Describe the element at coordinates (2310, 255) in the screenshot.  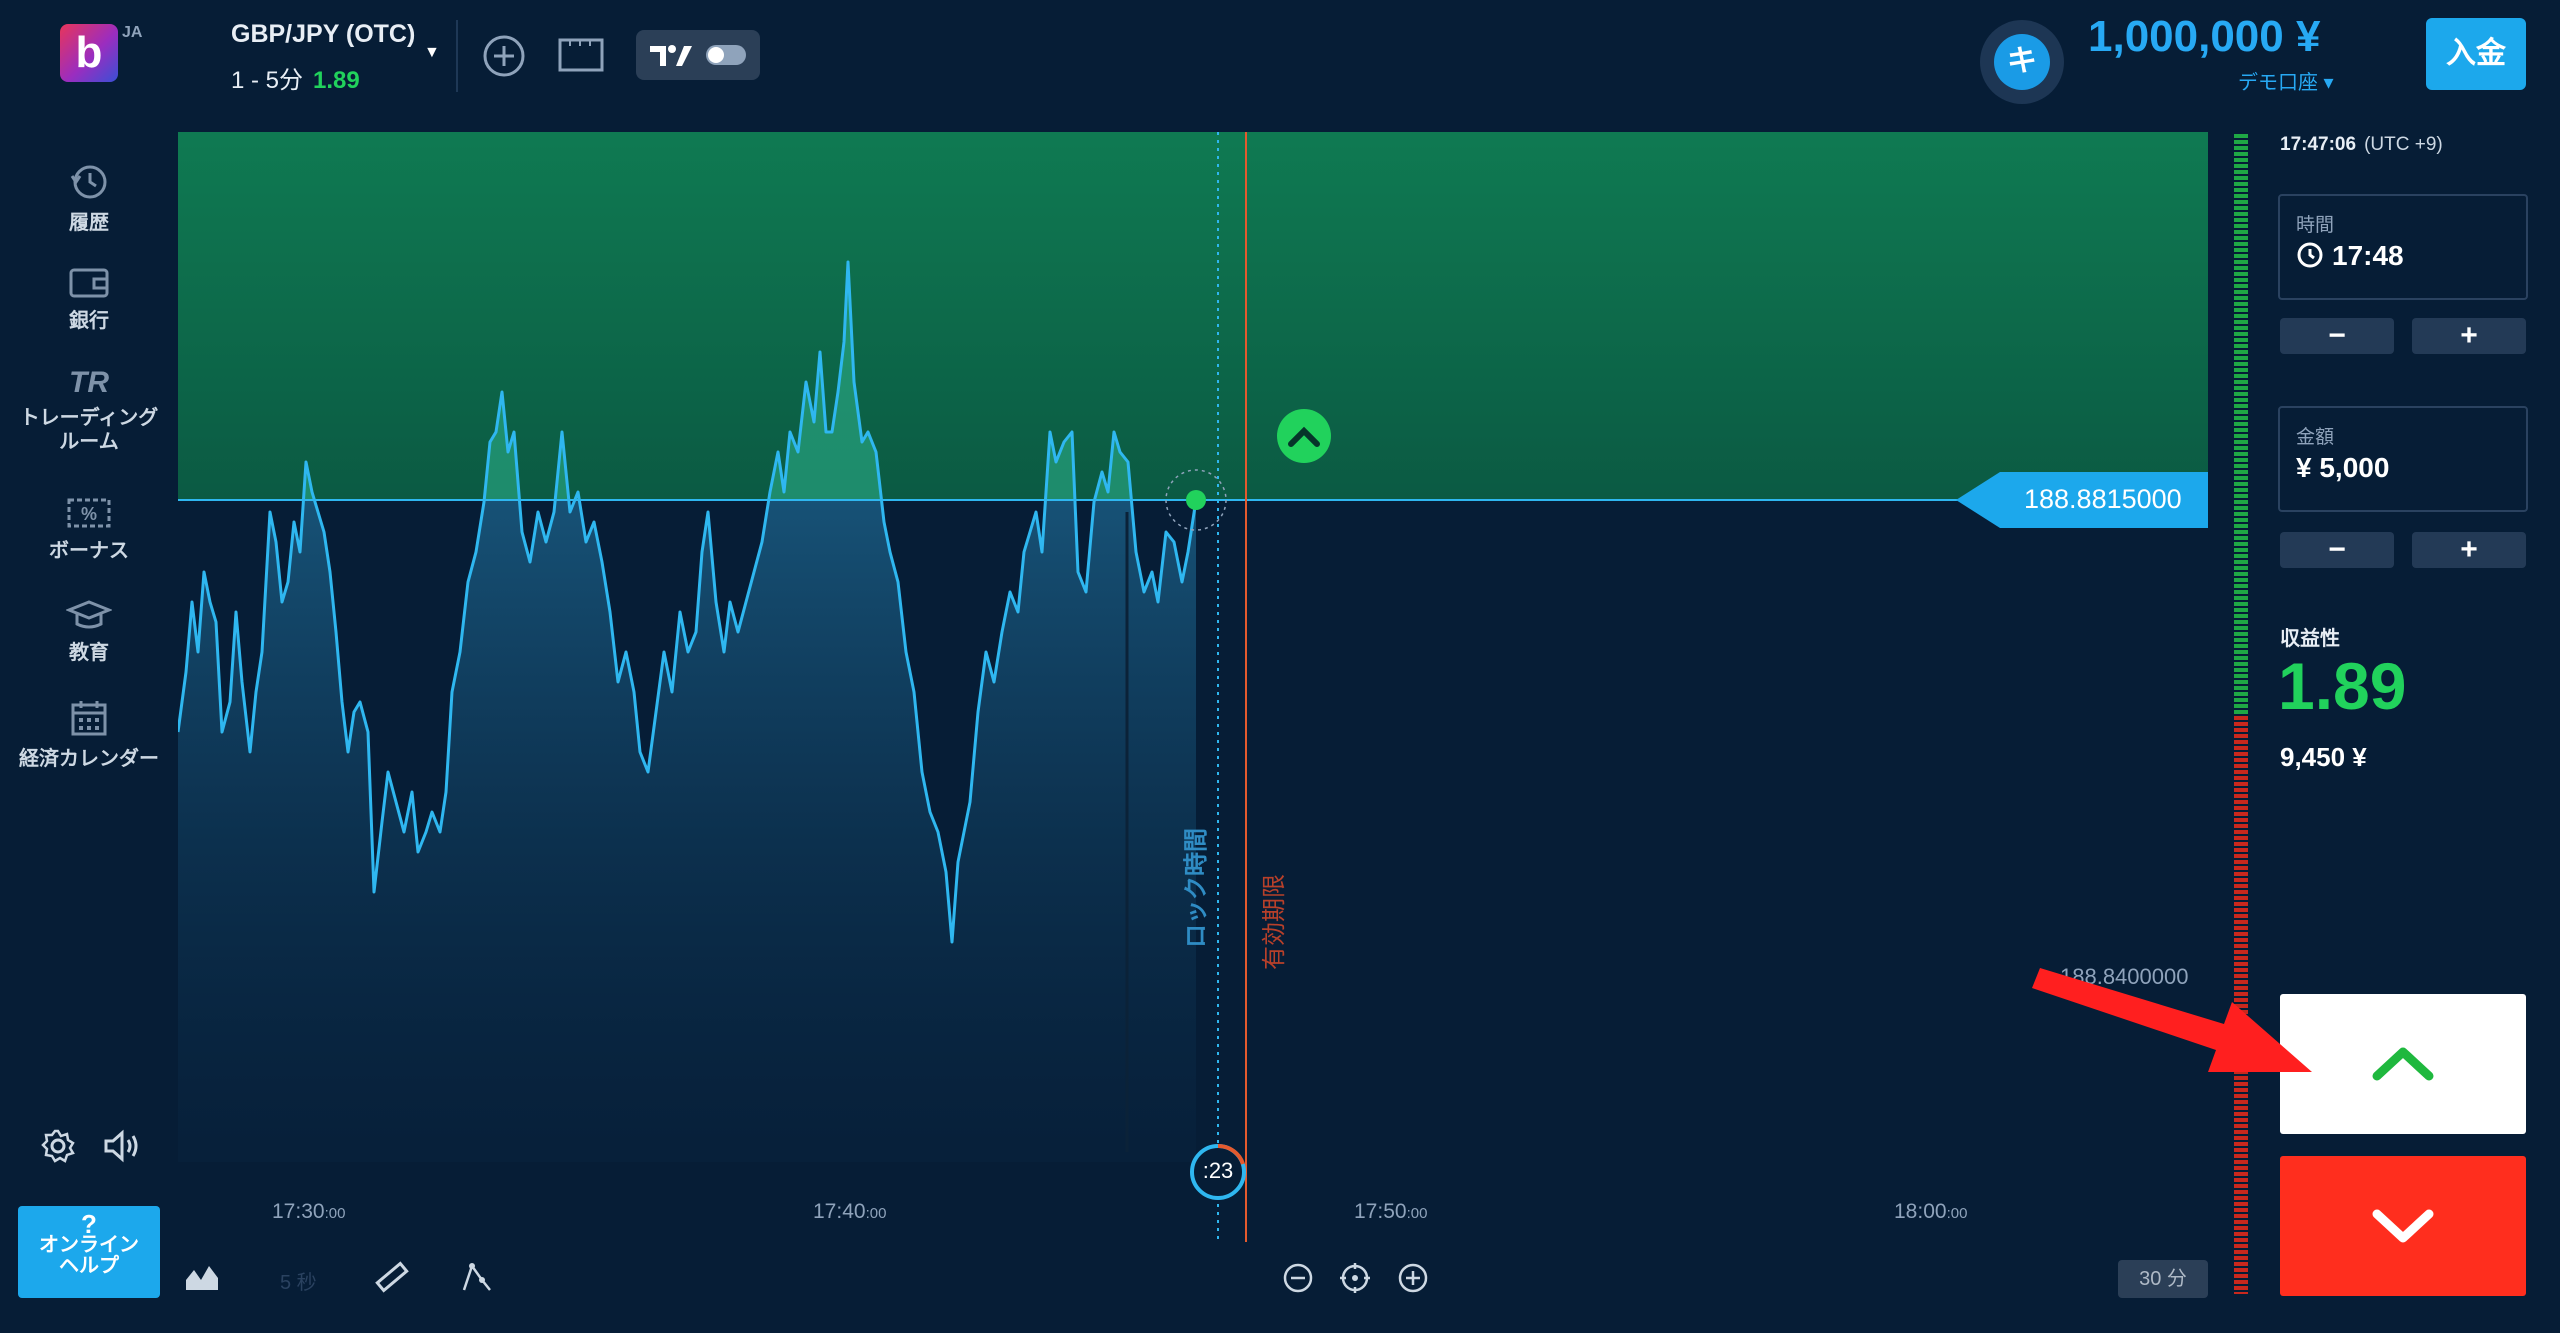
I see `clock-icon` at that location.